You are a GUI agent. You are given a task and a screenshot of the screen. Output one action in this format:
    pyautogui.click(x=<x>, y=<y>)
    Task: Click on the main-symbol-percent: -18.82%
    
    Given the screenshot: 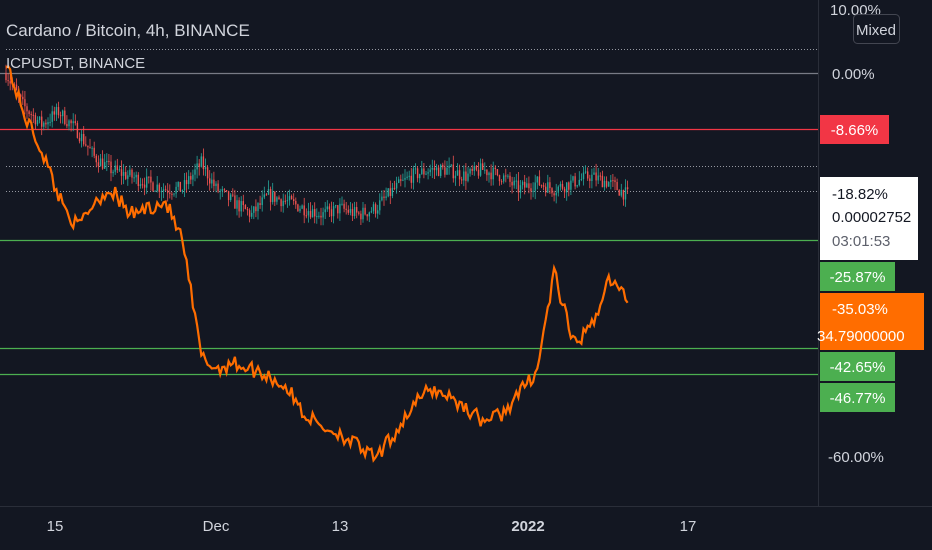 What is the action you would take?
    pyautogui.click(x=860, y=194)
    